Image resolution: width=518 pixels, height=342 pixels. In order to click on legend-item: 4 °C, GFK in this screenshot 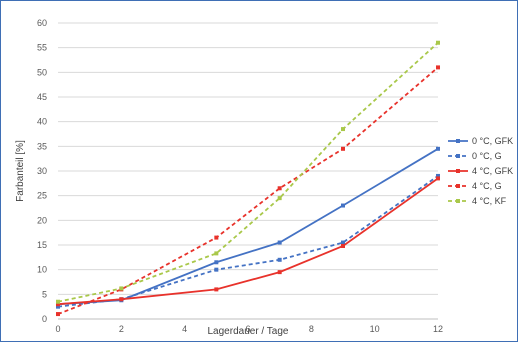, I will do `click(480, 171)`.